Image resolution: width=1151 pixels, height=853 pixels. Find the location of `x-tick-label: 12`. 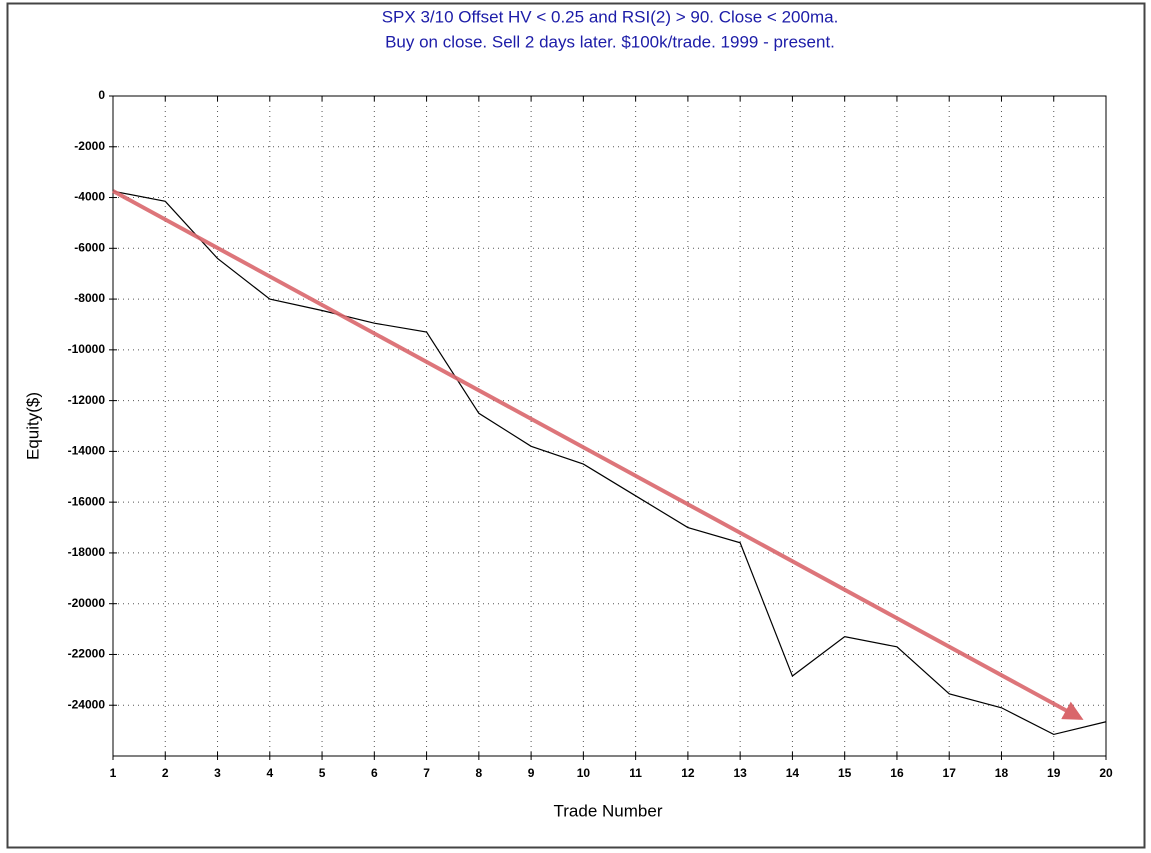

x-tick-label: 12 is located at coordinates (688, 773).